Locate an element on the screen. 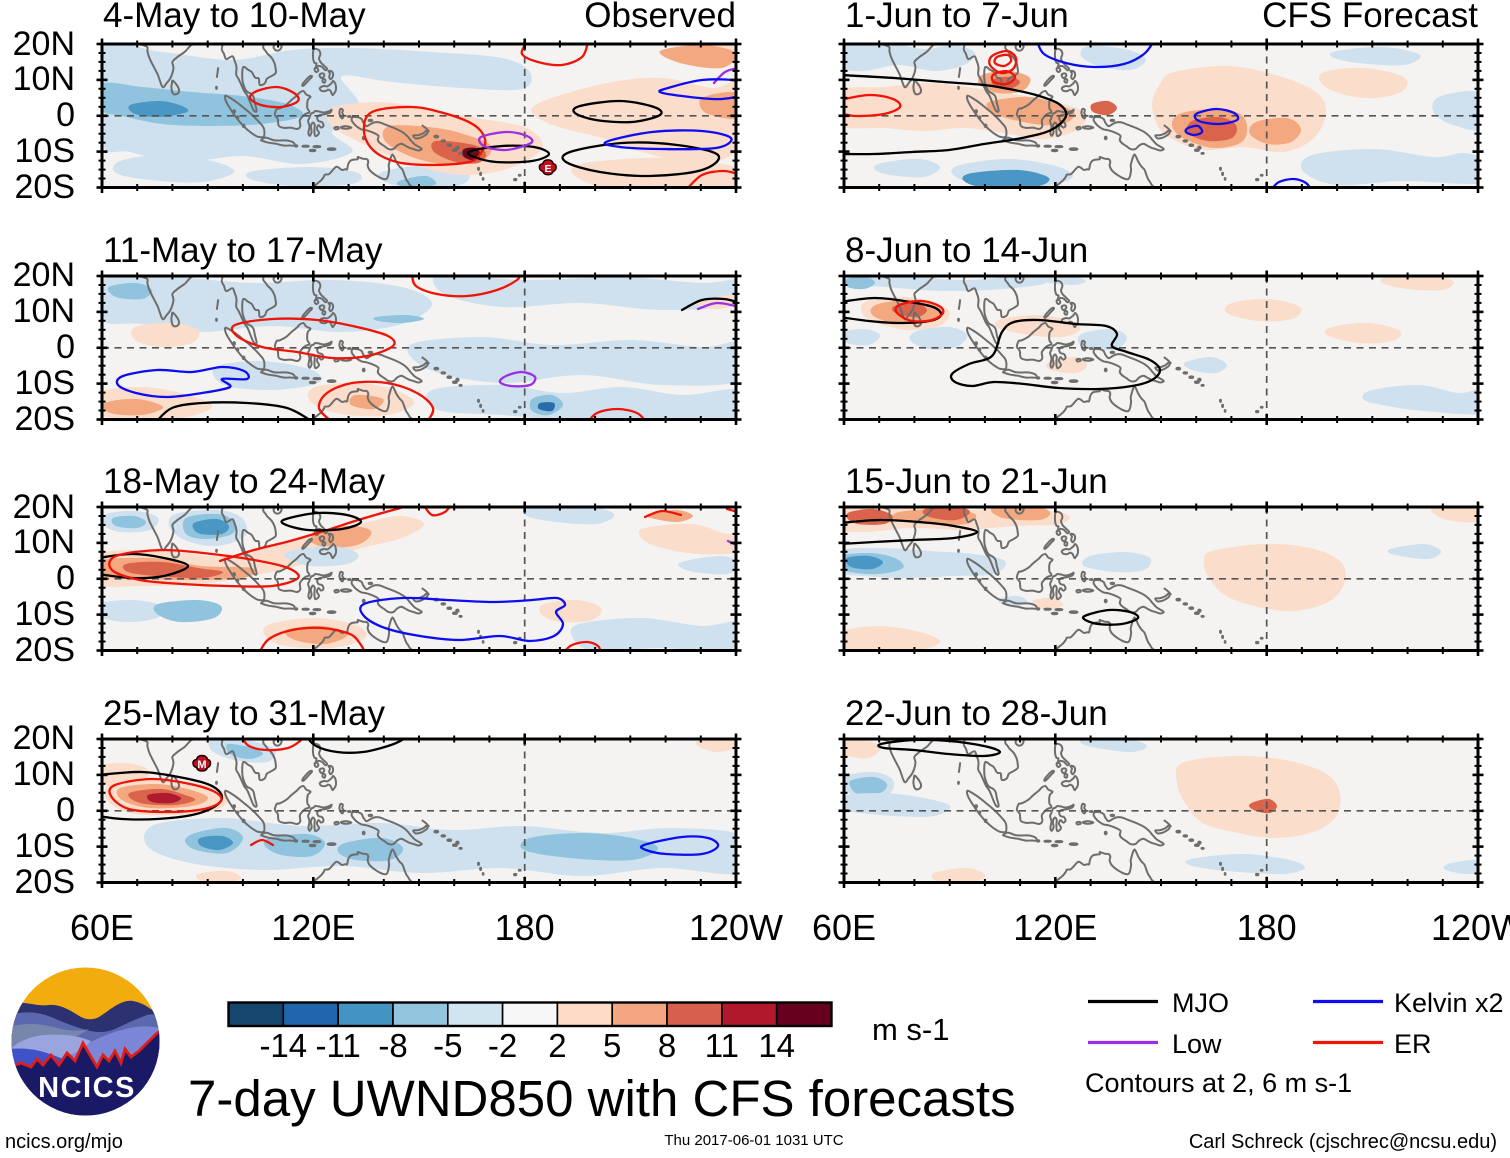 The image size is (1510, 1158). svg-text: M is located at coordinates (201, 765).